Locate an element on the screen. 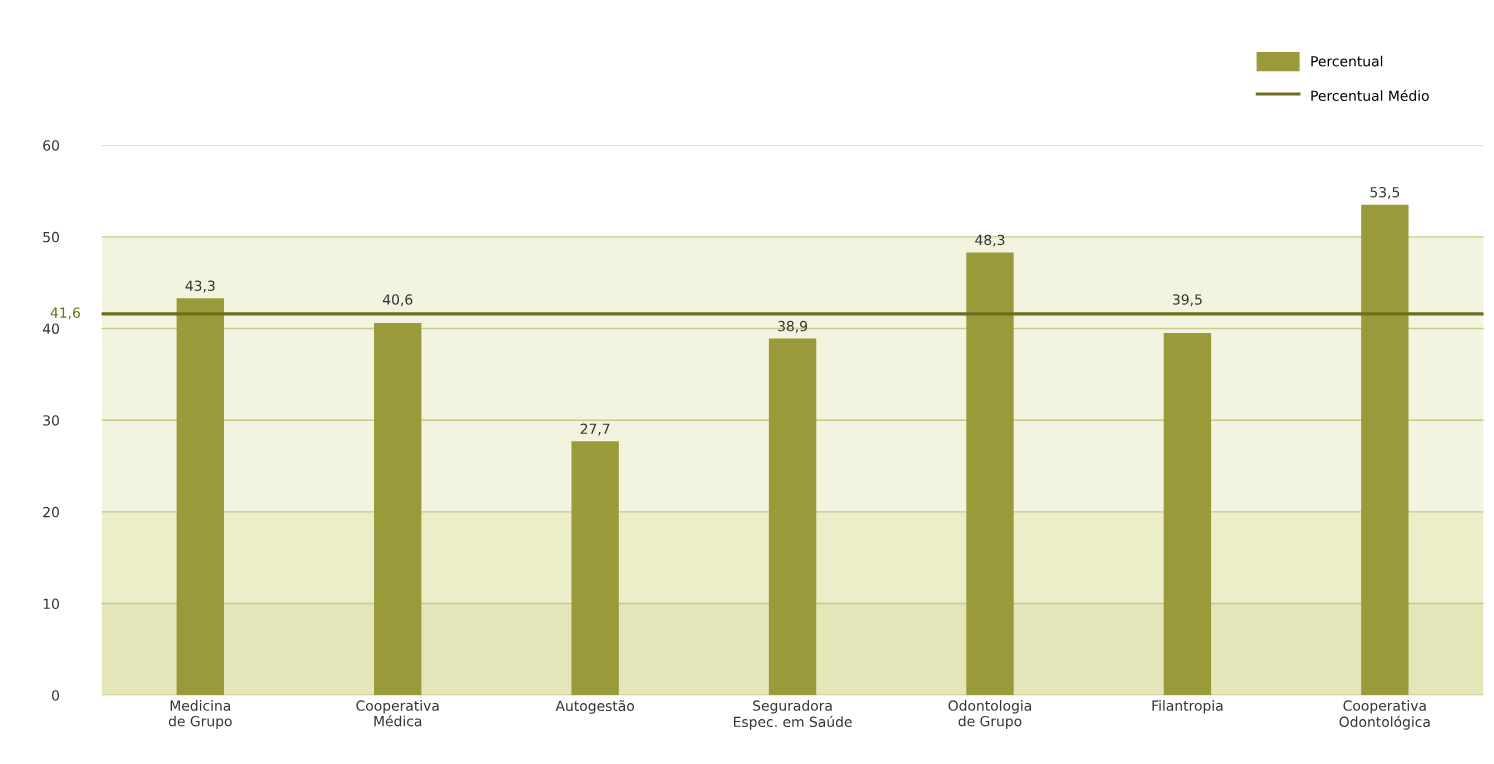 The width and height of the screenshot is (1494, 764). y-tick-label: 40 is located at coordinates (50, 328).